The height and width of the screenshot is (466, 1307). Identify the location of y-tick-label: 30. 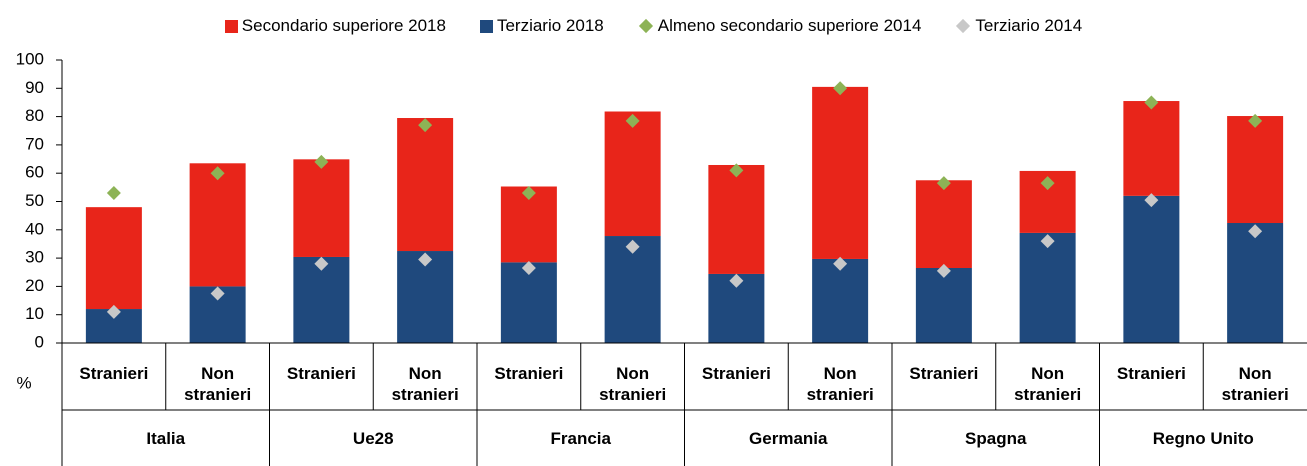
(34, 257).